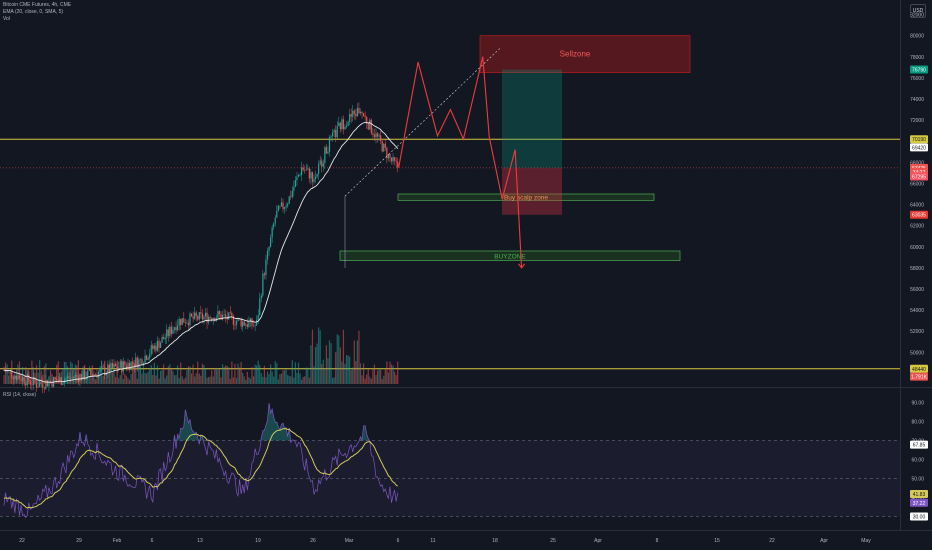 The width and height of the screenshot is (932, 550). What do you see at coordinates (917, 404) in the screenshot?
I see `rsi-tick-label: 90.00` at bounding box center [917, 404].